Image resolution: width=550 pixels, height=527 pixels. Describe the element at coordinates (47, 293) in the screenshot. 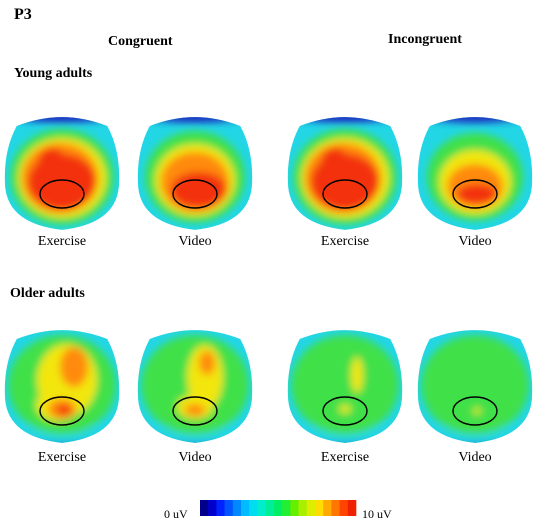

I see `row-header-older-adults: Older adults` at that location.